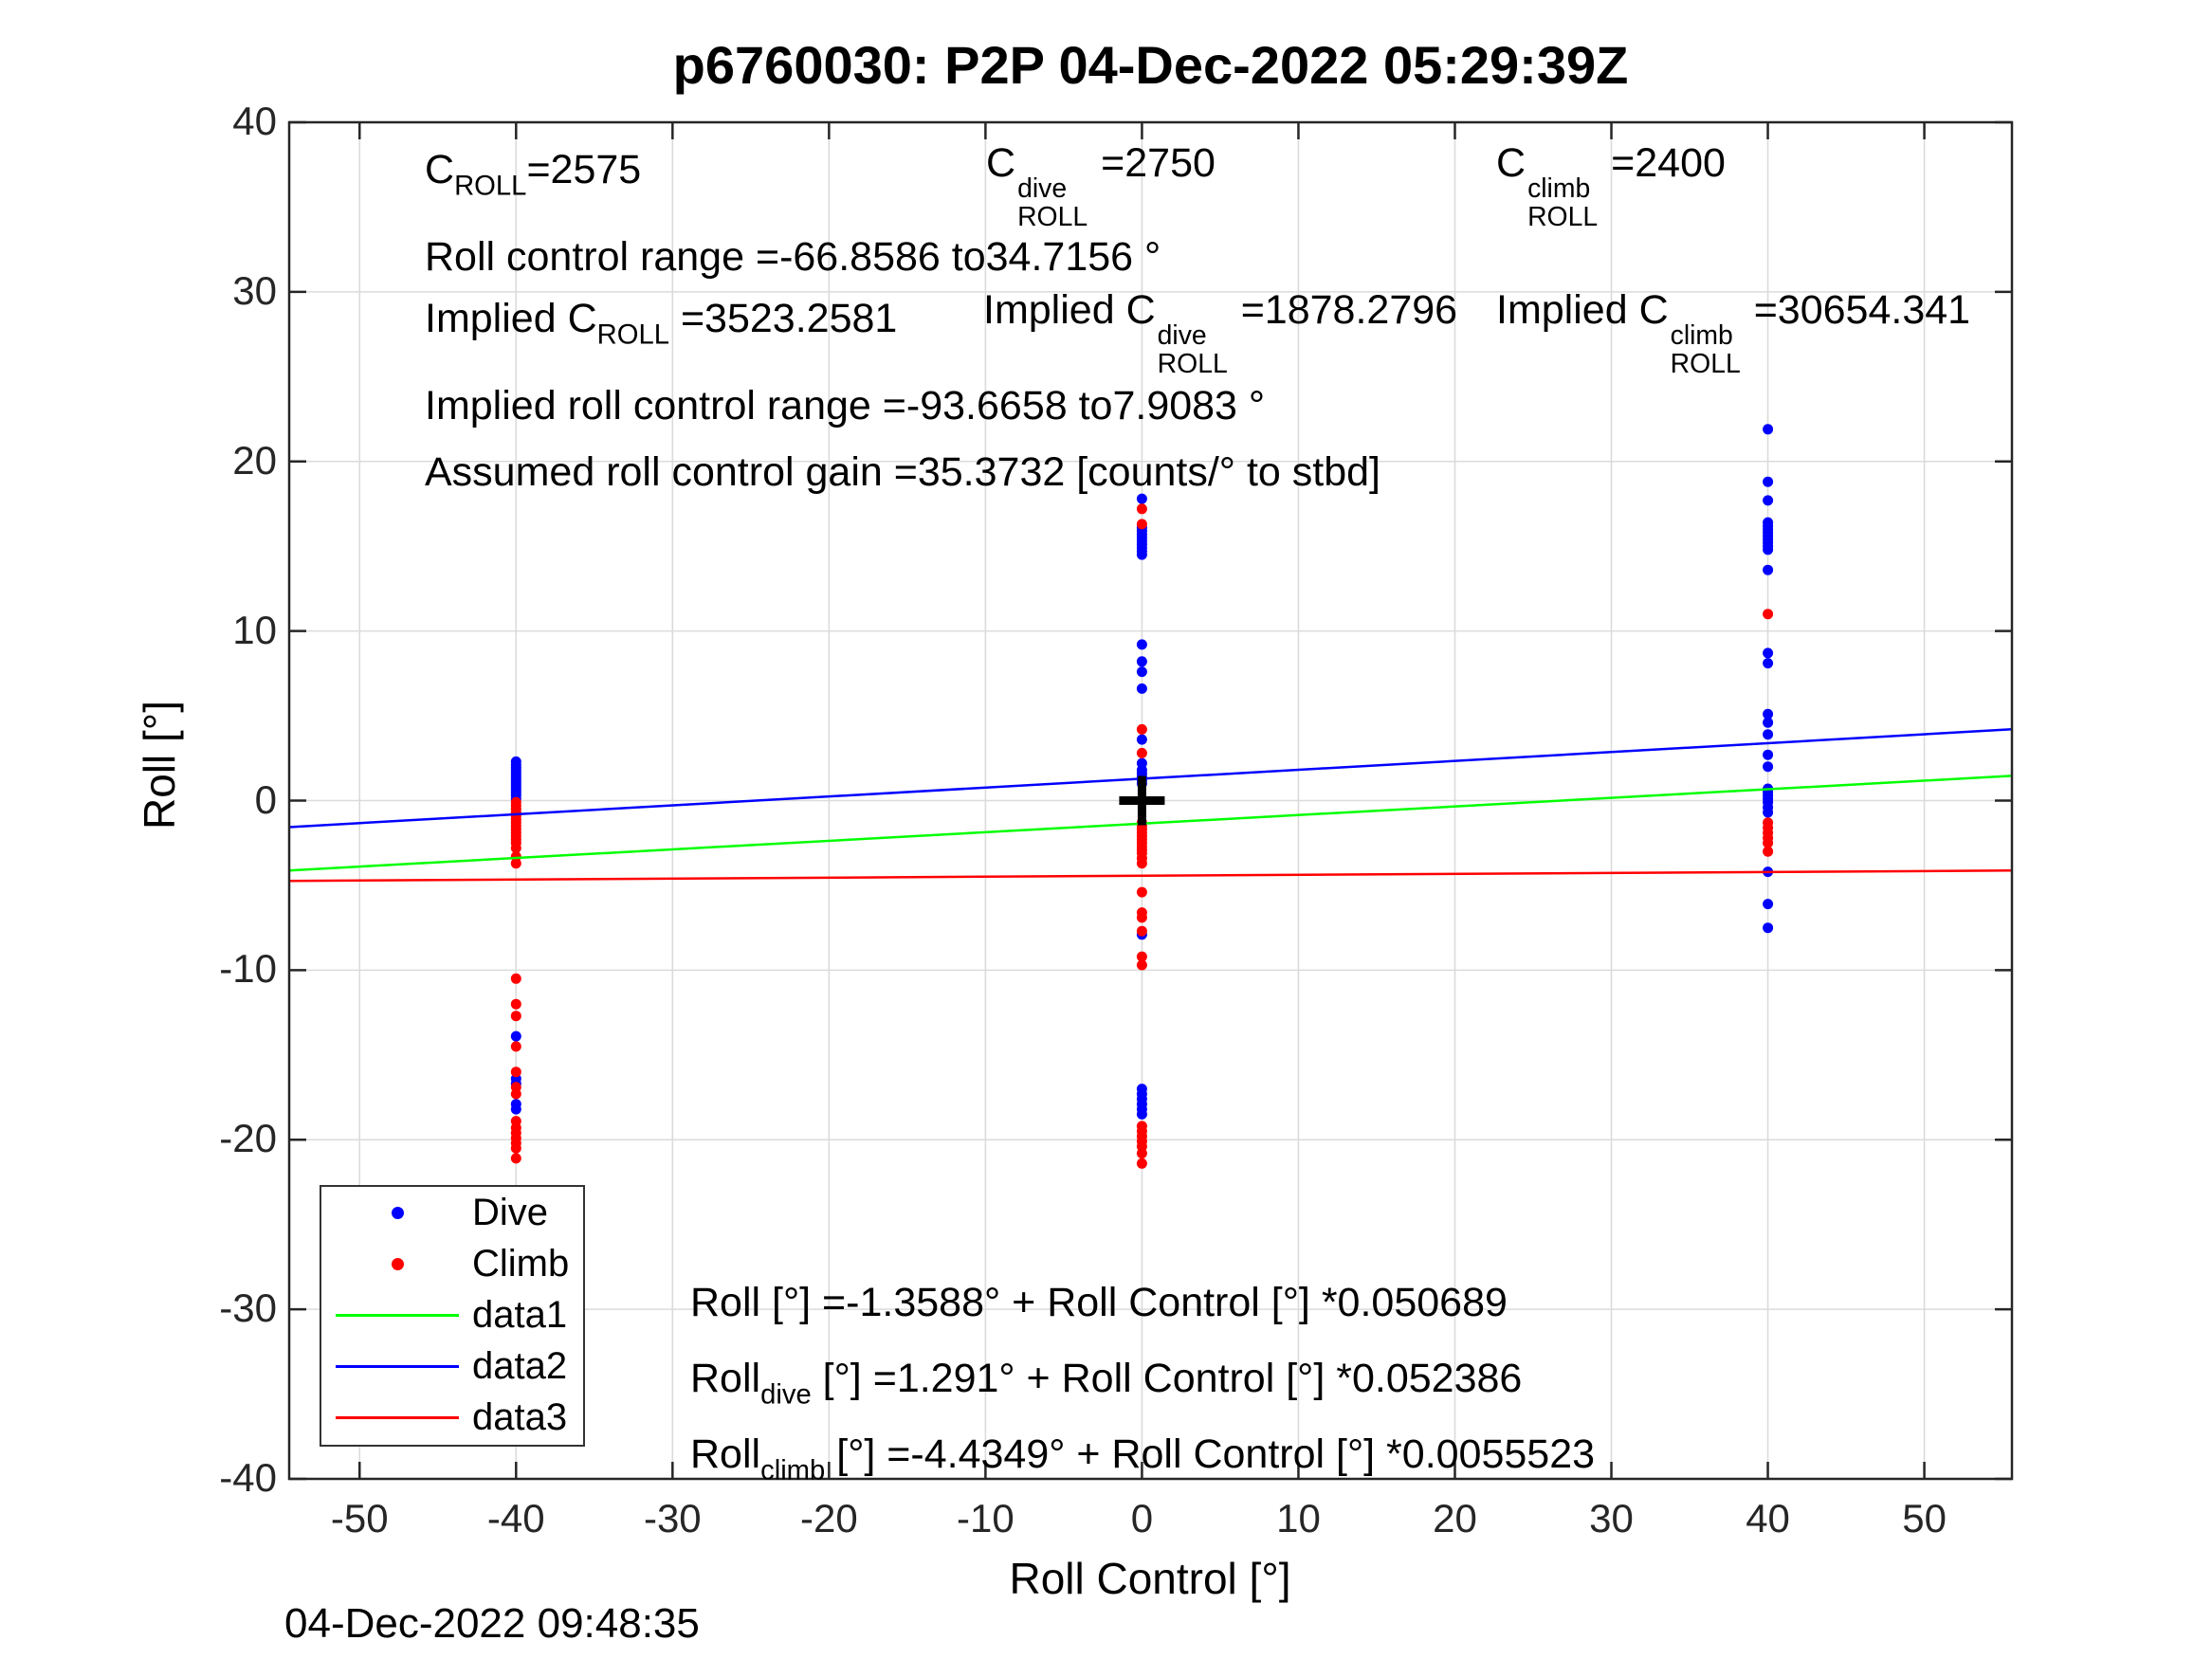  What do you see at coordinates (248, 1308) in the screenshot?
I see `y-tick-label: -30` at bounding box center [248, 1308].